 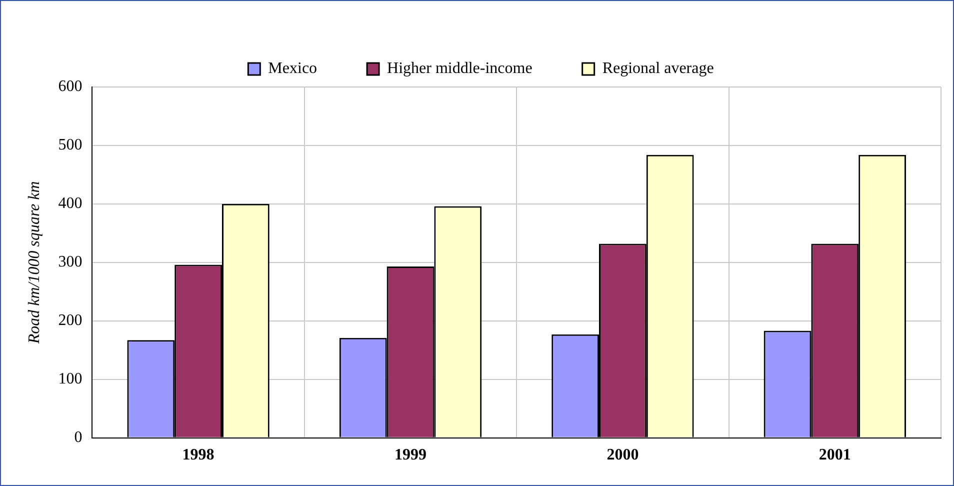 What do you see at coordinates (70, 379) in the screenshot?
I see `y-tick-label: 100` at bounding box center [70, 379].